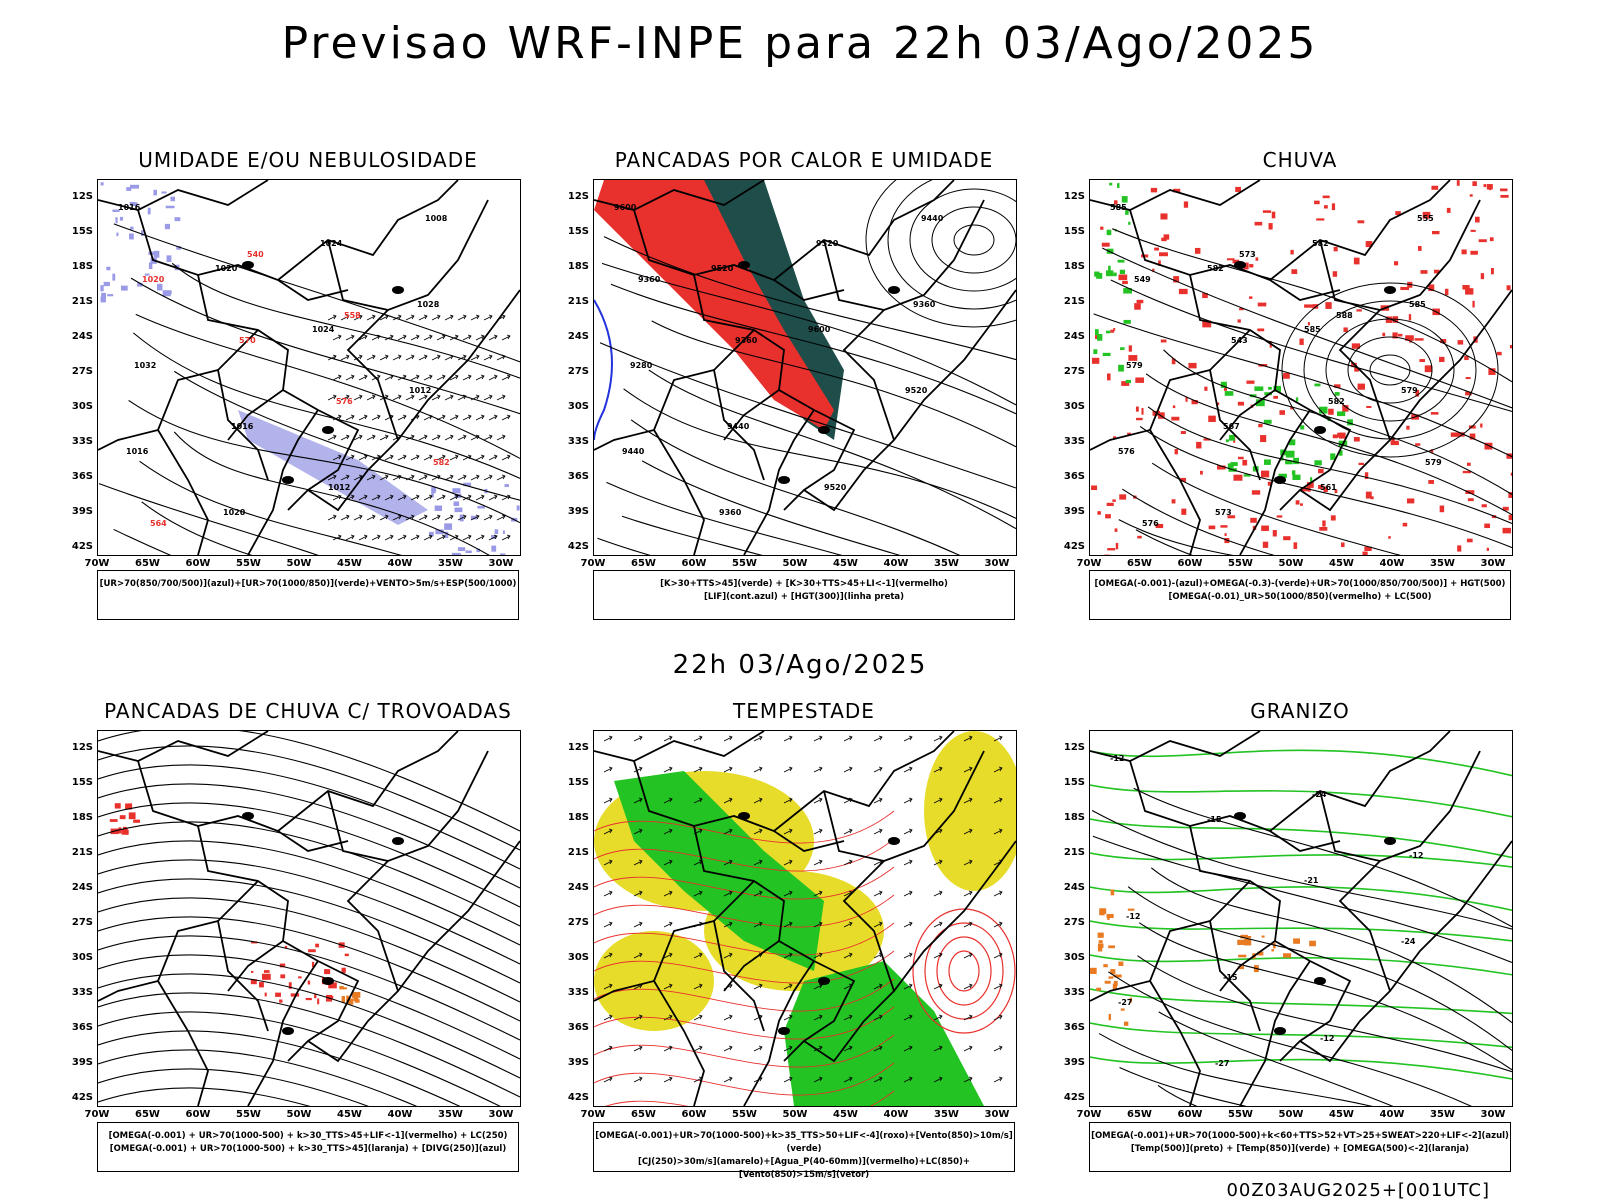 Image resolution: width=1600 pixels, height=1201 pixels. What do you see at coordinates (308, 711) in the screenshot?
I see `panel-title: PANCADAS DE CHUVA C/ TROVOADAS` at bounding box center [308, 711].